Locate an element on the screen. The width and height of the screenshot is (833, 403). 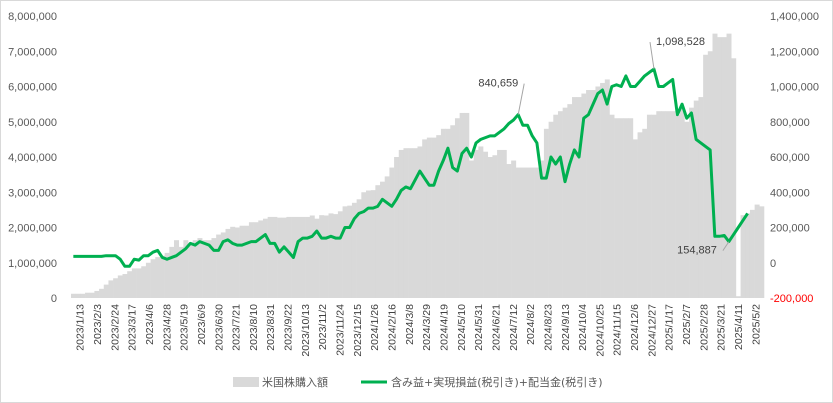
legend-label-line: 含み益+実現損益(税引き)+配当金(税引き) is located at coordinates (497, 382).